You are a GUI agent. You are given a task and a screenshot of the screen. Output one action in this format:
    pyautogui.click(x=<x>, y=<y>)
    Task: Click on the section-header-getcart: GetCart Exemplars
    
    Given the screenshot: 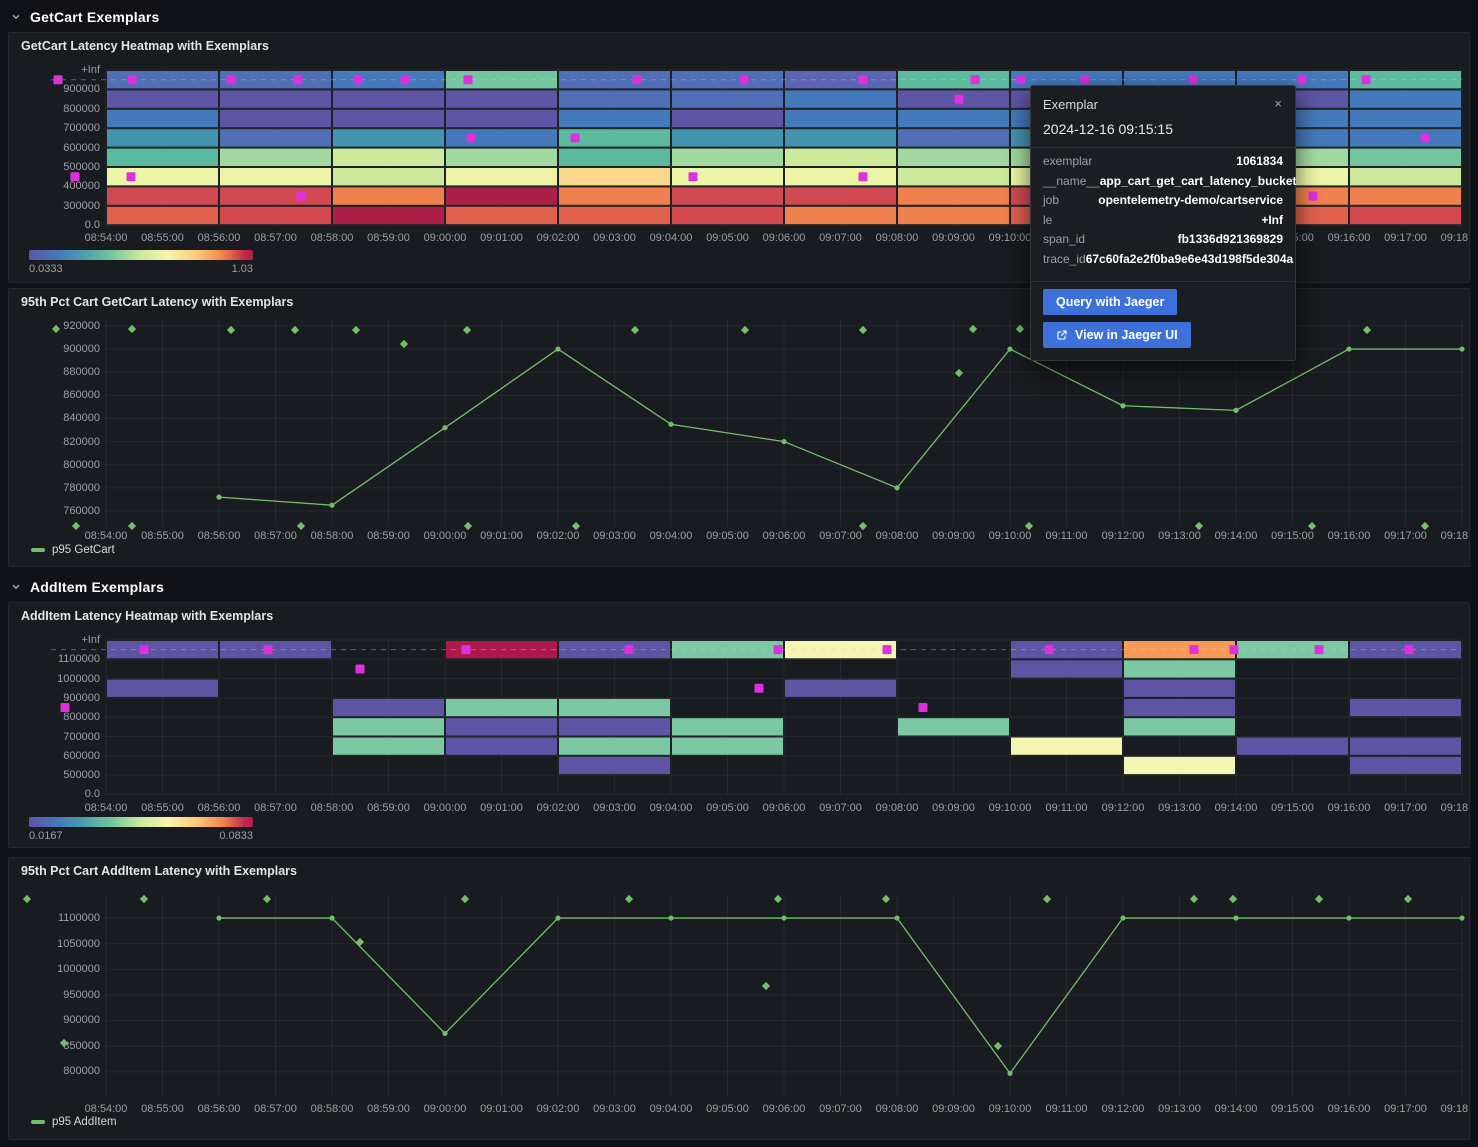 What is the action you would take?
    pyautogui.click(x=84, y=17)
    